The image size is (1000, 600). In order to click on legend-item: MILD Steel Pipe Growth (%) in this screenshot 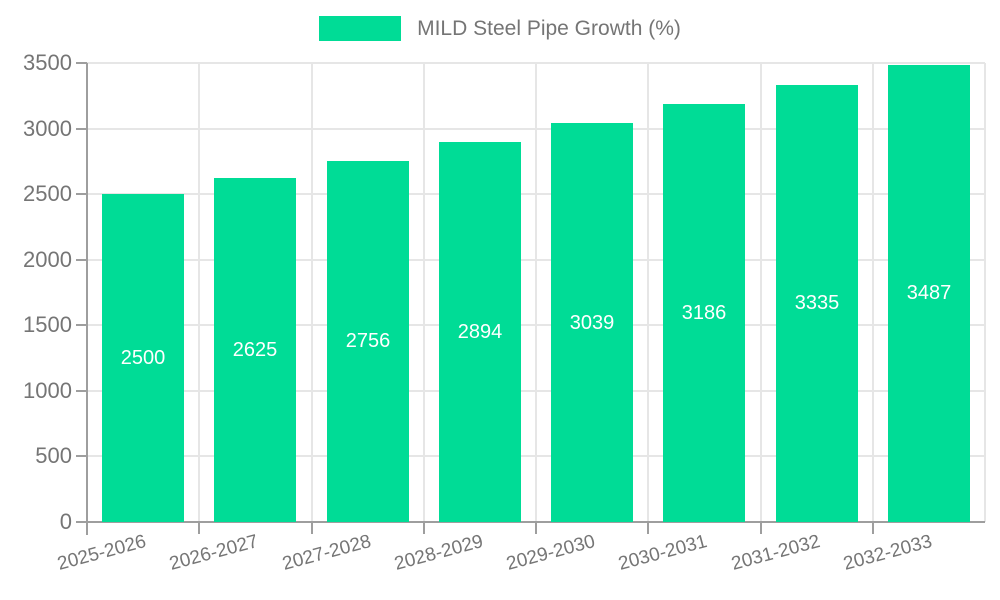, I will do `click(500, 28)`.